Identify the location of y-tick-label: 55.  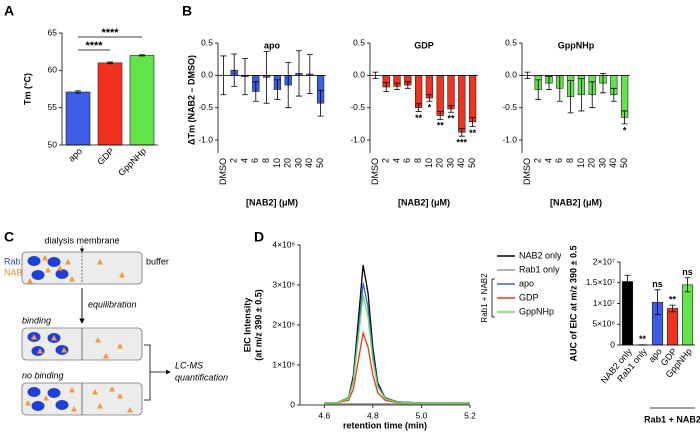
(53, 107).